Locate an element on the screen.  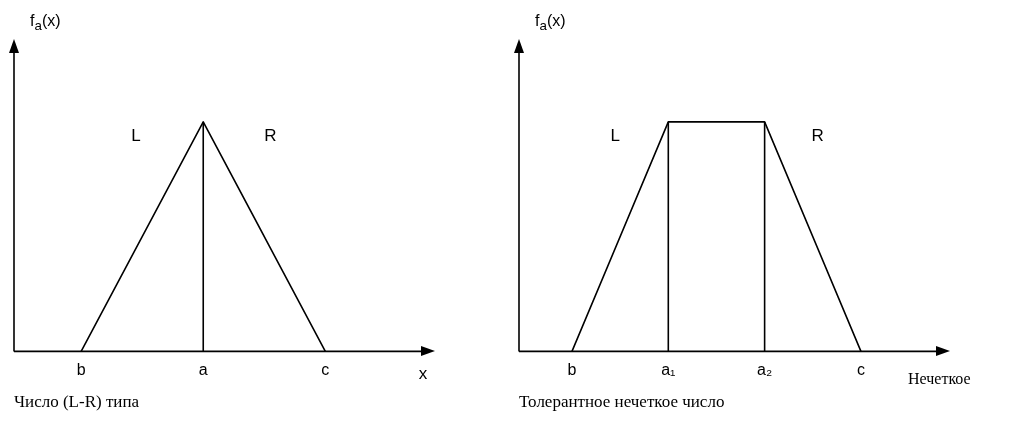
x-tick-label: a₂ is located at coordinates (765, 370).